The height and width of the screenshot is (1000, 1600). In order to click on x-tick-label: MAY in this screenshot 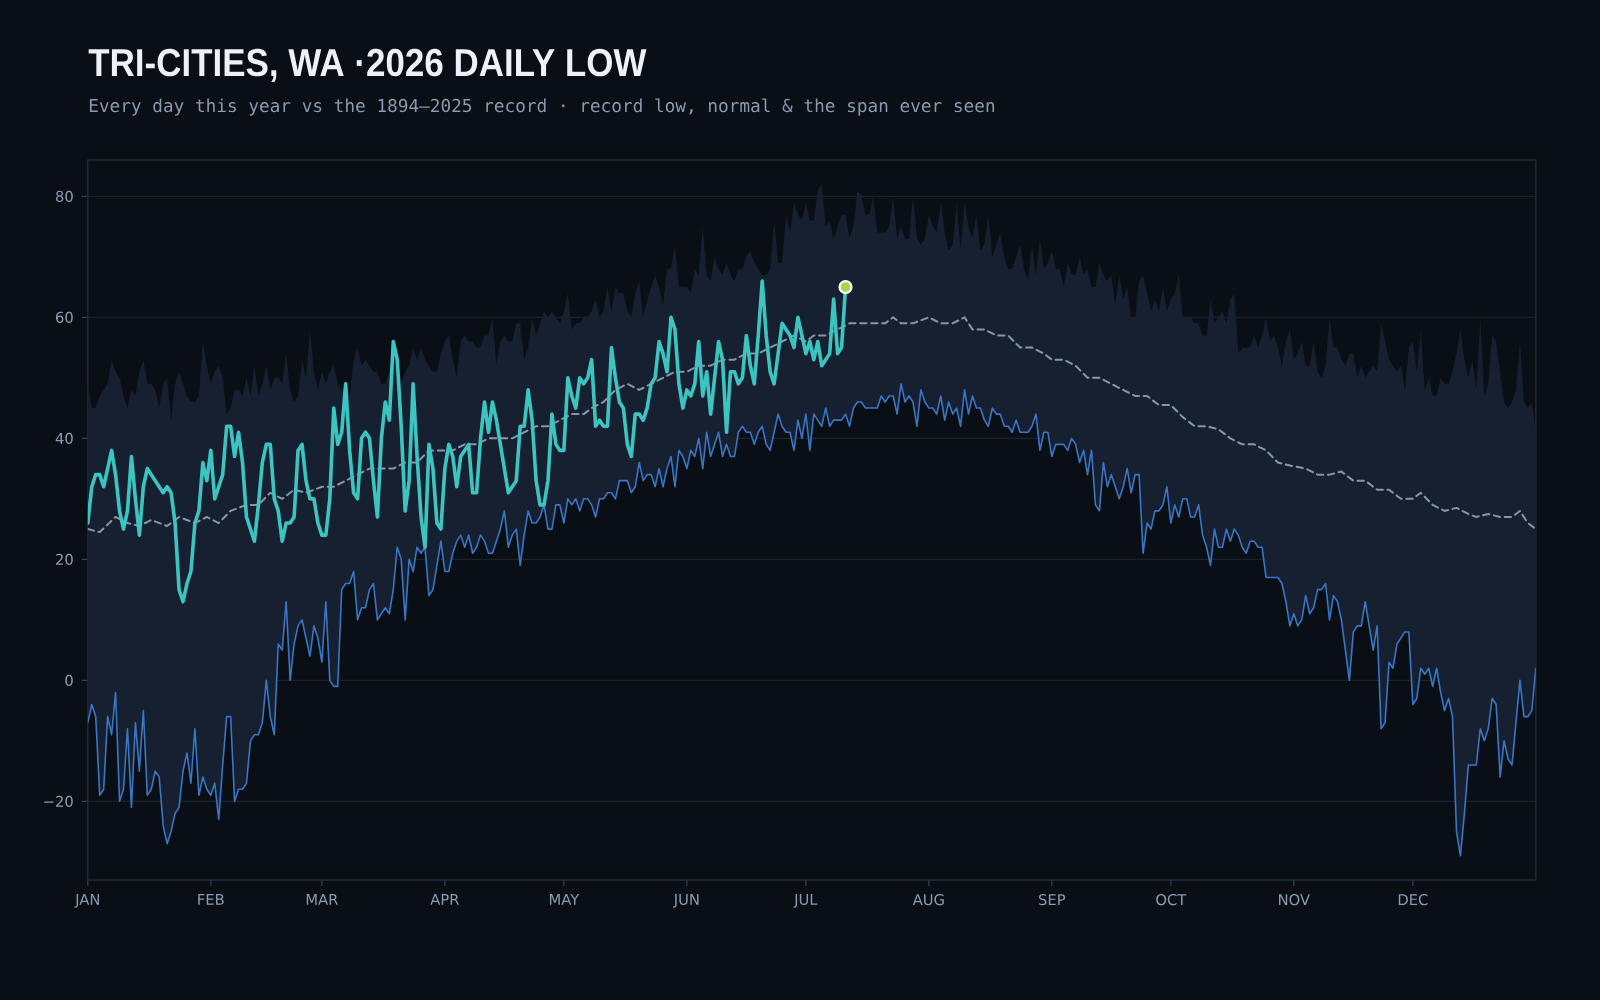, I will do `click(564, 899)`.